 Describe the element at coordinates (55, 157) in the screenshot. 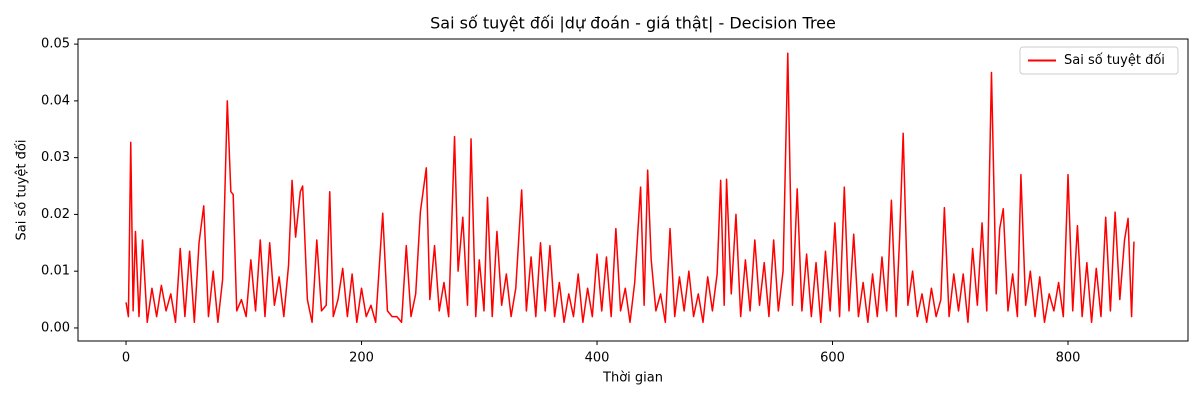

I see `y-tick-label: 0.03` at that location.